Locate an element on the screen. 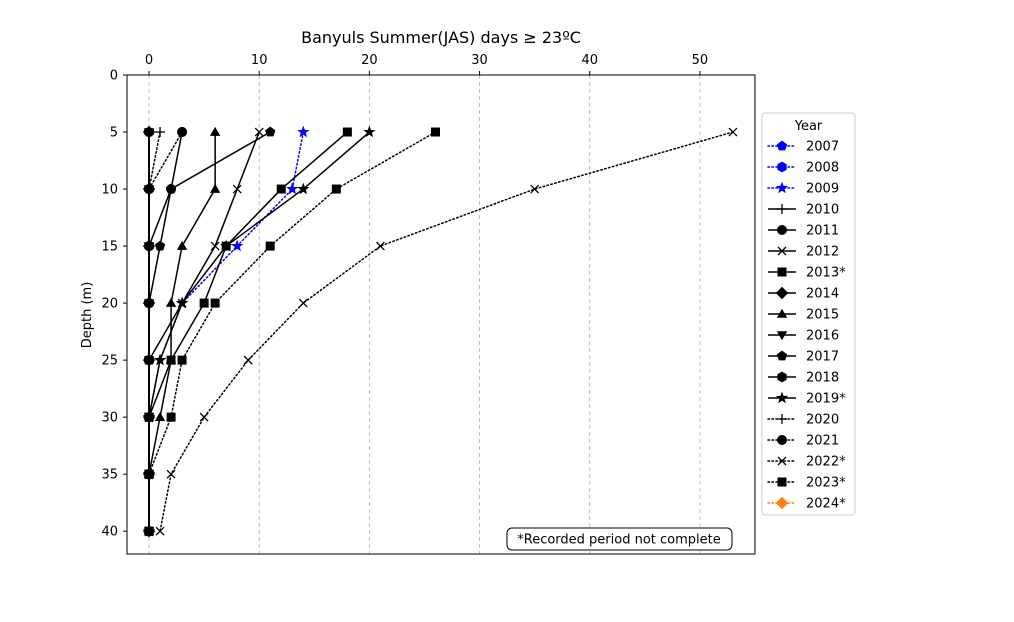 The width and height of the screenshot is (1014, 622). y-tick-label: 25 is located at coordinates (109, 361).